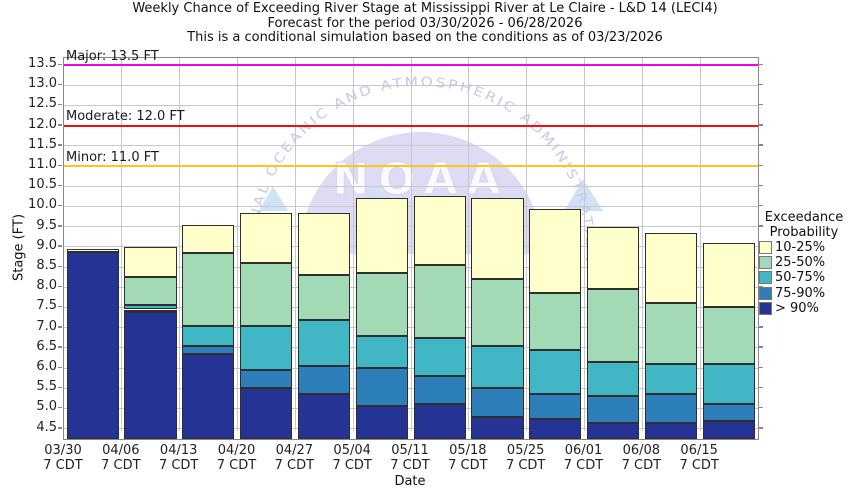 Image resolution: width=850 pixels, height=500 pixels. I want to click on x-tick-label: 05/04 7 CDT, so click(352, 458).